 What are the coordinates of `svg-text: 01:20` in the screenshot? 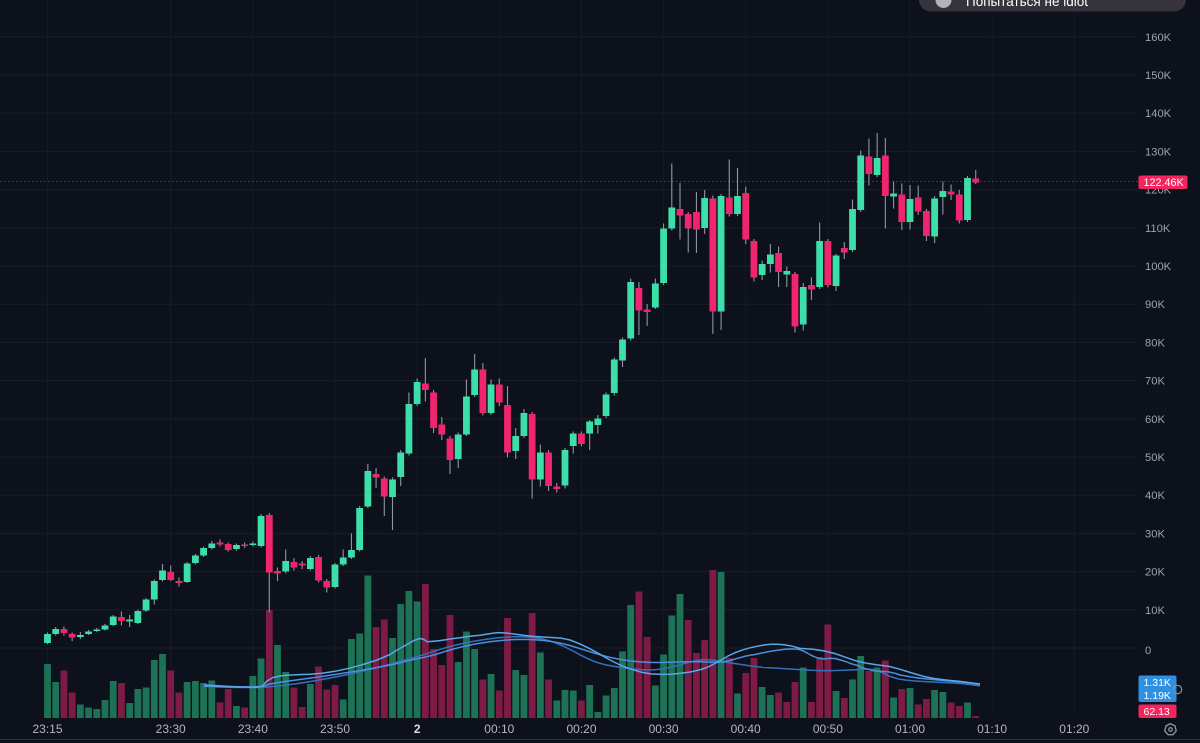 It's located at (1074, 729).